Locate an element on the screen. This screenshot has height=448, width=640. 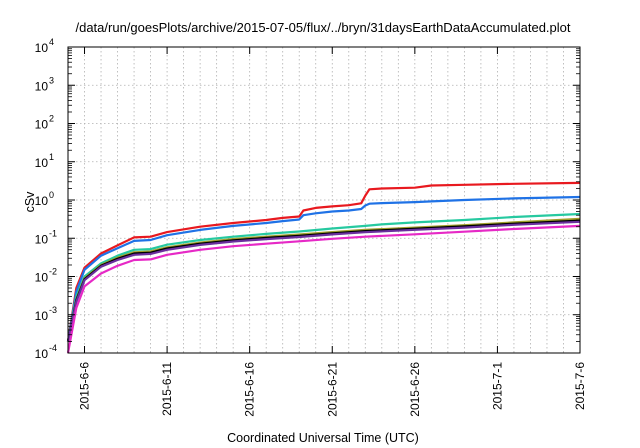
x-tick-label: 2015-6-21 is located at coordinates (332, 389).